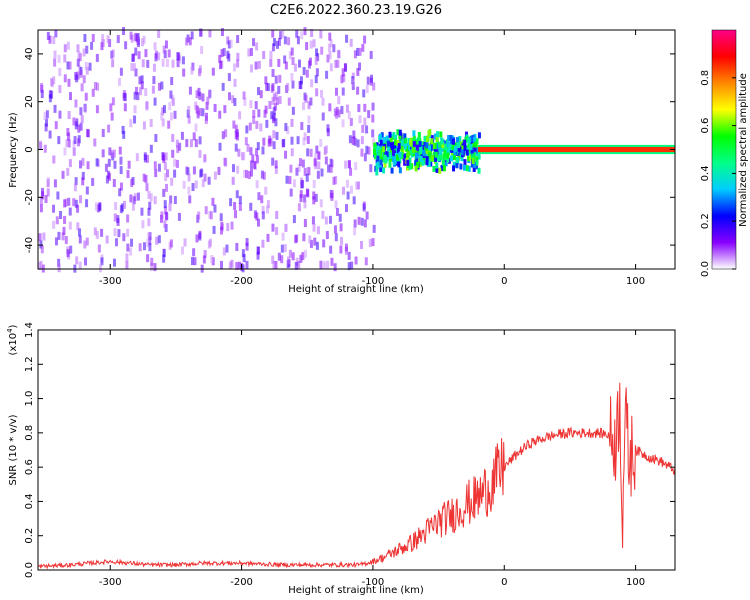 Image resolution: width=750 pixels, height=600 pixels. I want to click on heatmap-x-tick-label: -300, so click(110, 281).